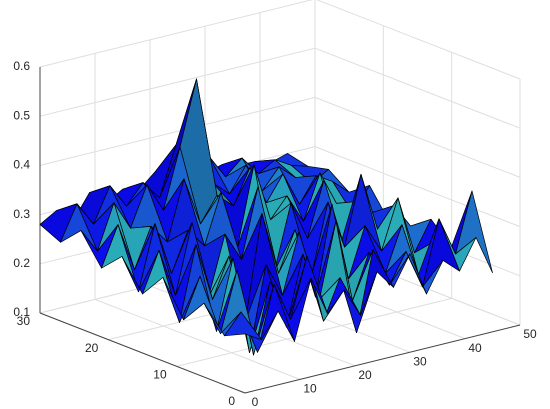 The height and width of the screenshot is (409, 550). I want to click on x-tick-label: 10, so click(310, 389).